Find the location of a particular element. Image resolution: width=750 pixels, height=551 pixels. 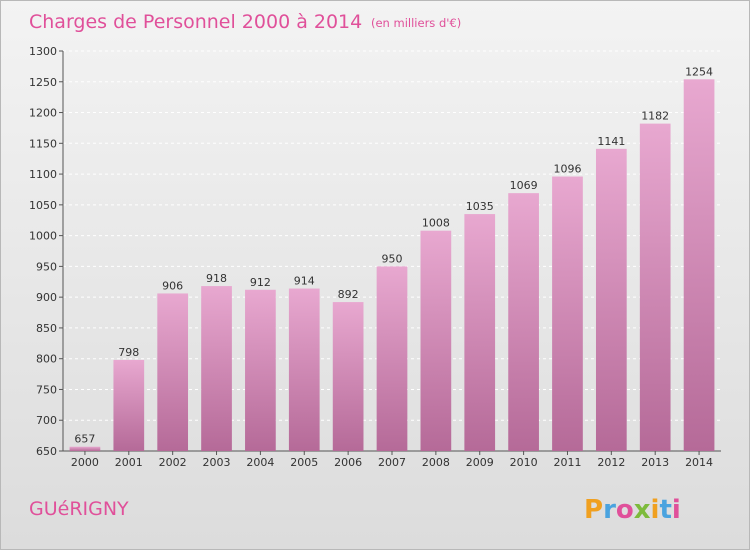

bar-2001 is located at coordinates (129, 405).